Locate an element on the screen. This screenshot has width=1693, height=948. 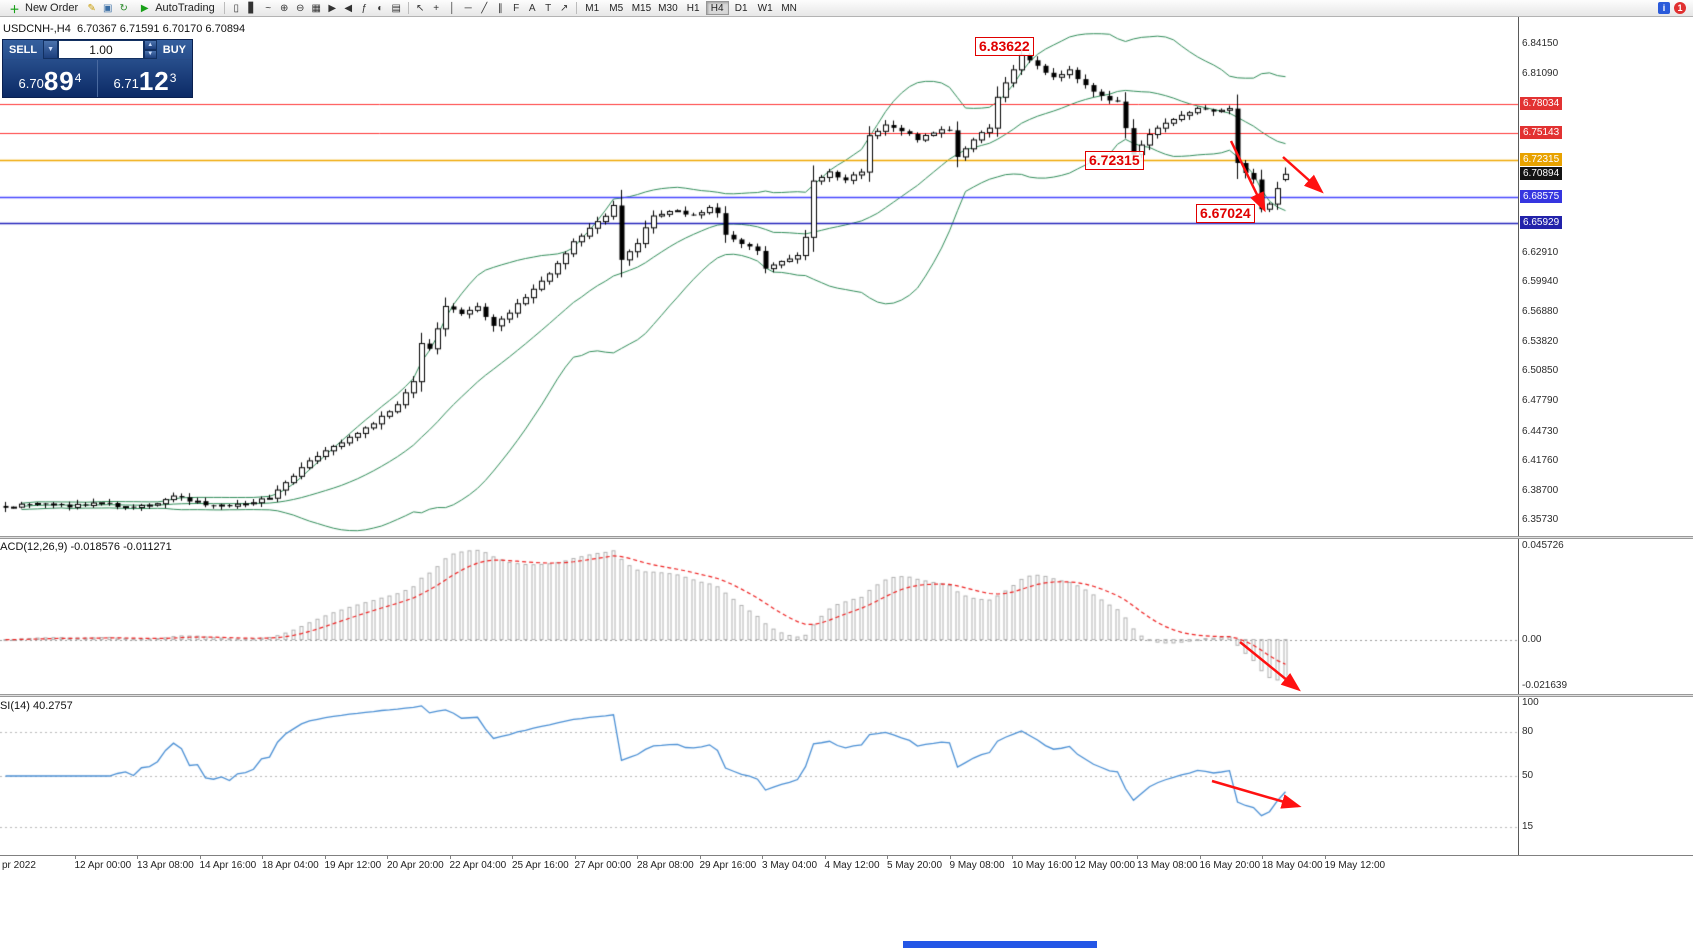
trade-panel-controls: SELL ▼ ▲ ▼ BUY is located at coordinates (97, 50).